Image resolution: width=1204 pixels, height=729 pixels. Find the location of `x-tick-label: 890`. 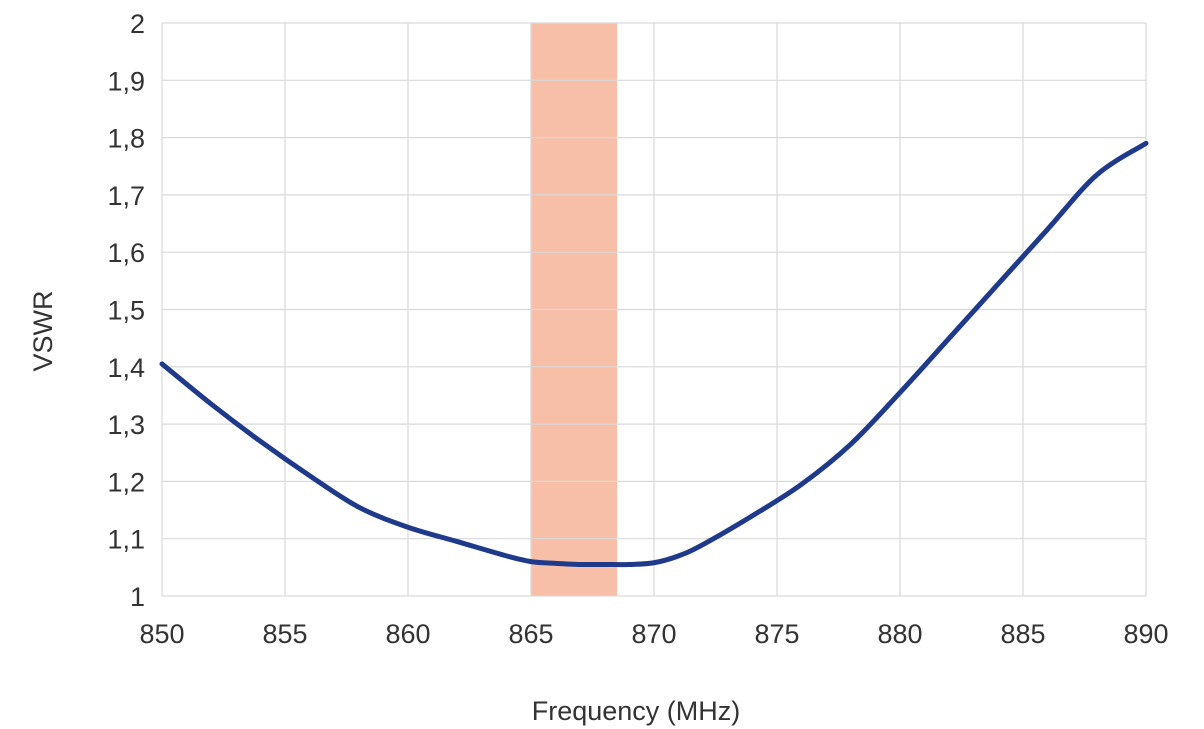

x-tick-label: 890 is located at coordinates (1145, 634).